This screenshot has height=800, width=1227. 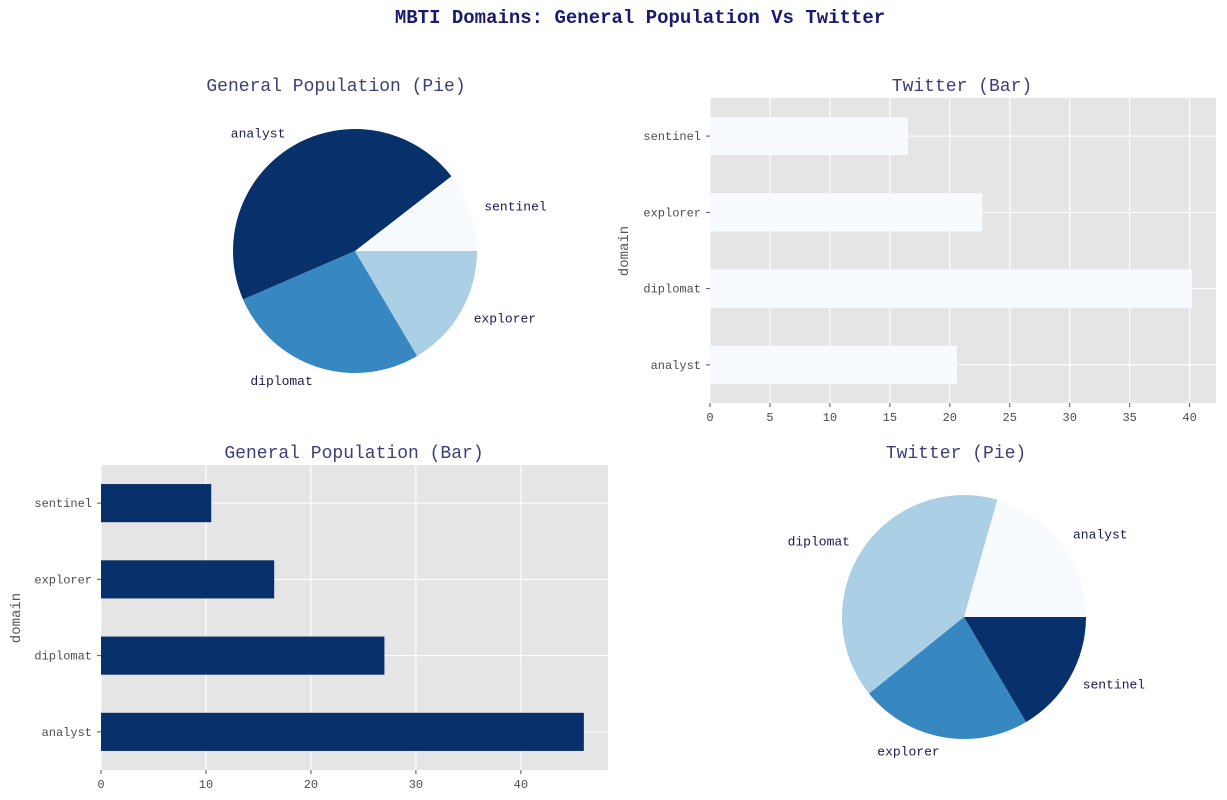 What do you see at coordinates (919, 594) in the screenshot?
I see `tw-pie-slice-diplomat` at bounding box center [919, 594].